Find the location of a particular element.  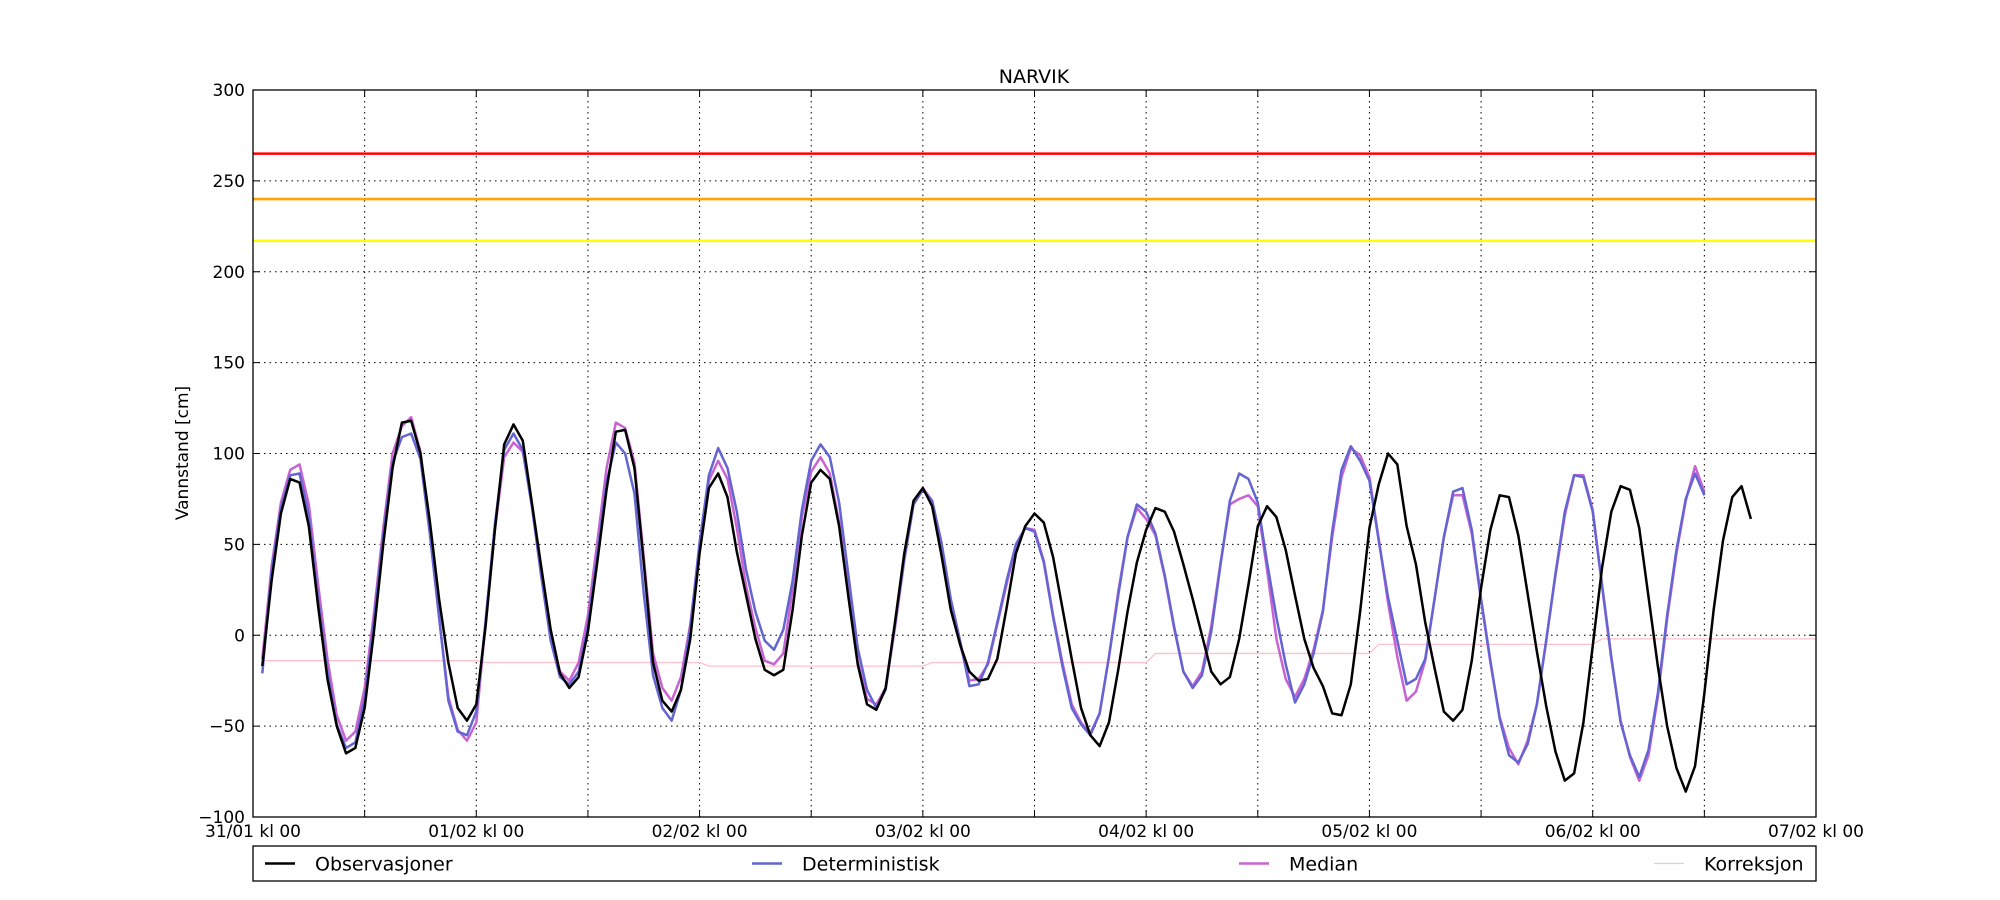

legend-label-deterministisk: Deterministisk is located at coordinates (871, 865).